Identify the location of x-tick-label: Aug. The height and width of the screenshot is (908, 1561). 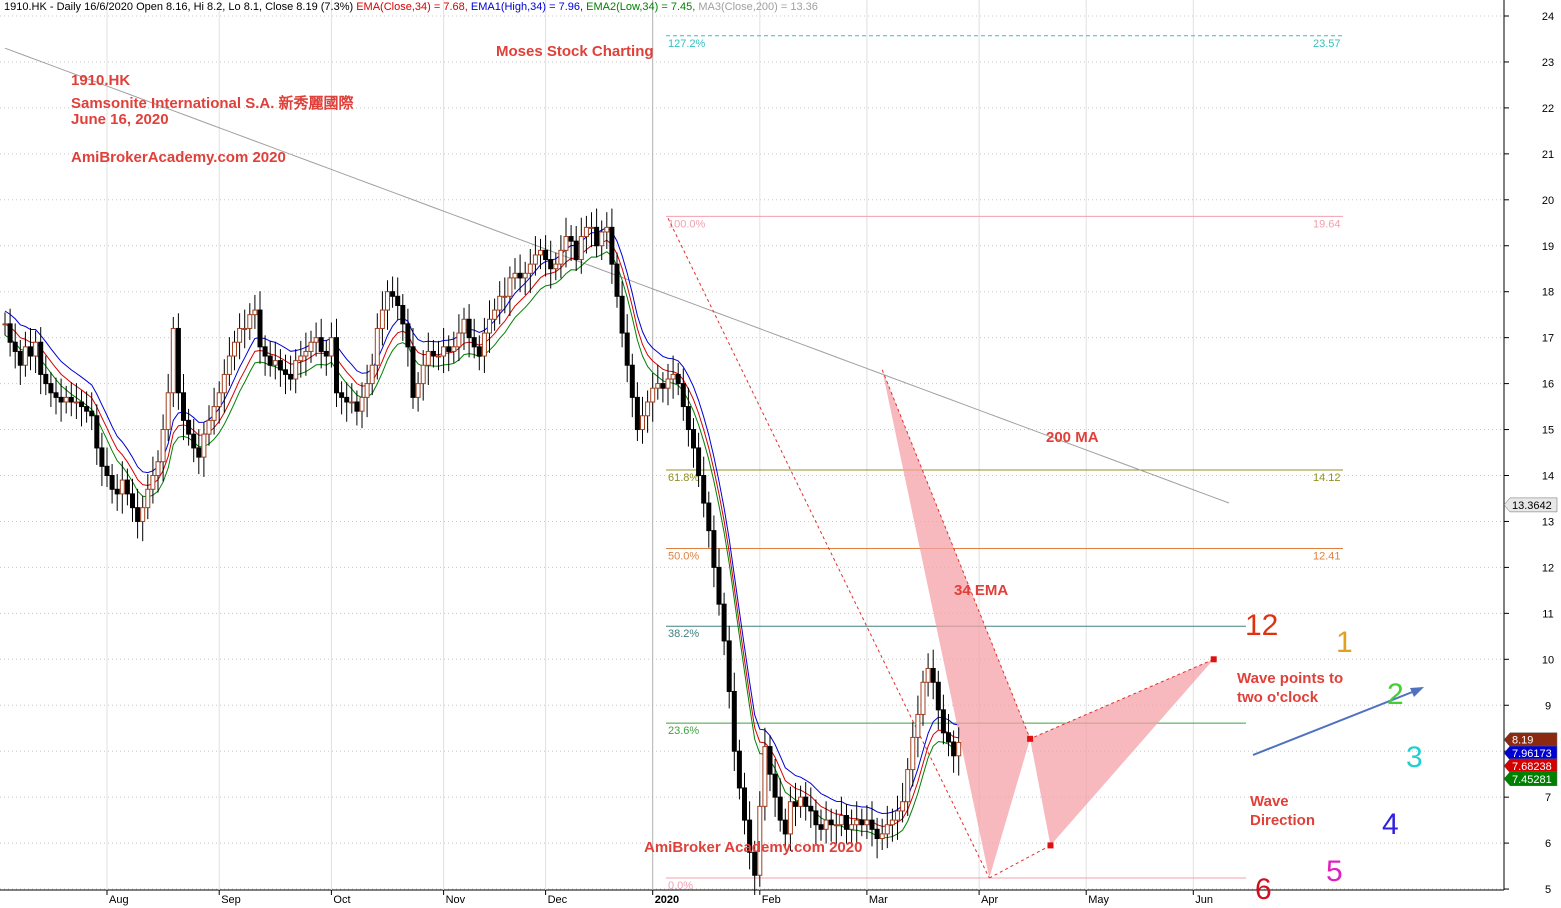
(119, 900).